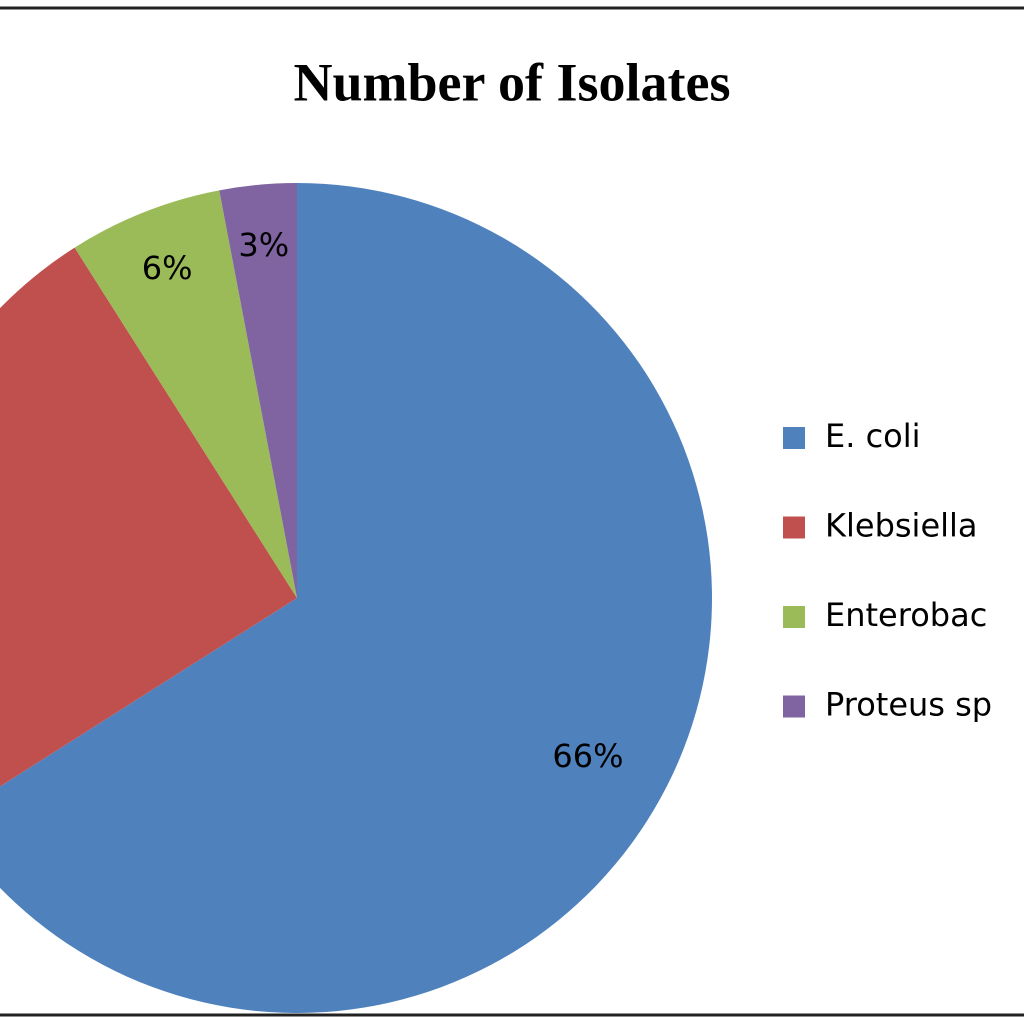 This screenshot has height=1024, width=1024. What do you see at coordinates (587, 756) in the screenshot?
I see `data-label: 66%` at bounding box center [587, 756].